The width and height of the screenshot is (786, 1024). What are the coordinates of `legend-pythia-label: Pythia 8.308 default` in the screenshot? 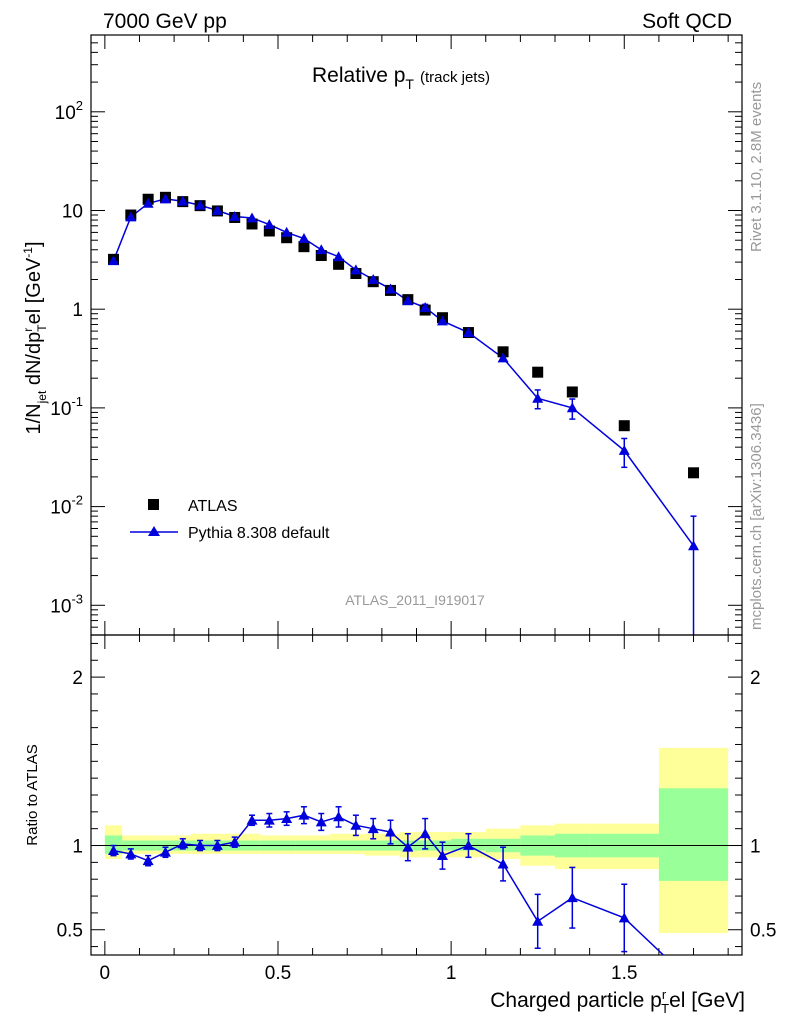 It's located at (259, 533).